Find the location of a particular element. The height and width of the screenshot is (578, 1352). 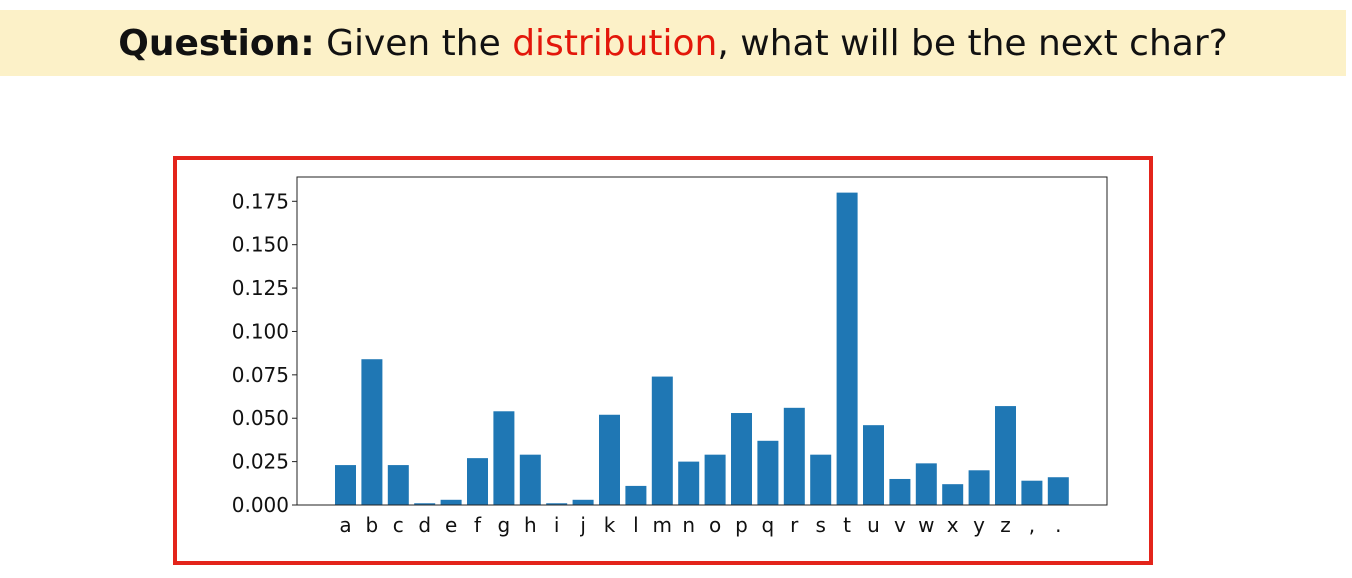

x-tick-label: z is located at coordinates (1005, 525).